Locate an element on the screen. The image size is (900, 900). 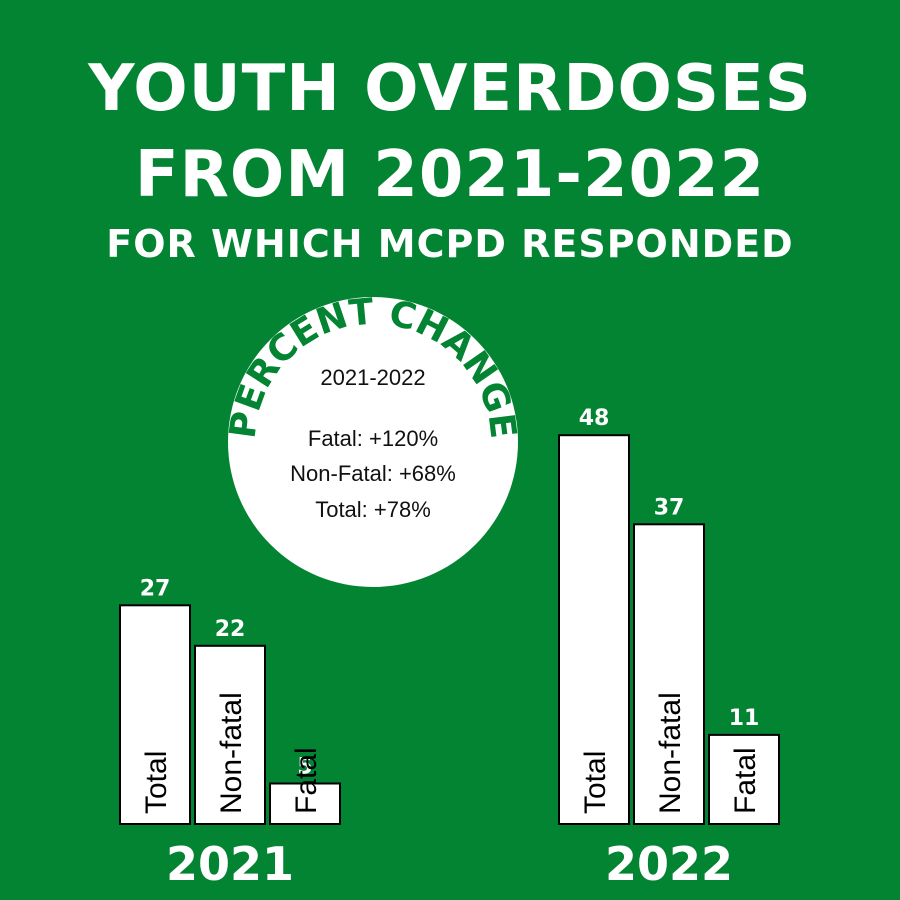
bar-2021-fatal is located at coordinates (305, 803).